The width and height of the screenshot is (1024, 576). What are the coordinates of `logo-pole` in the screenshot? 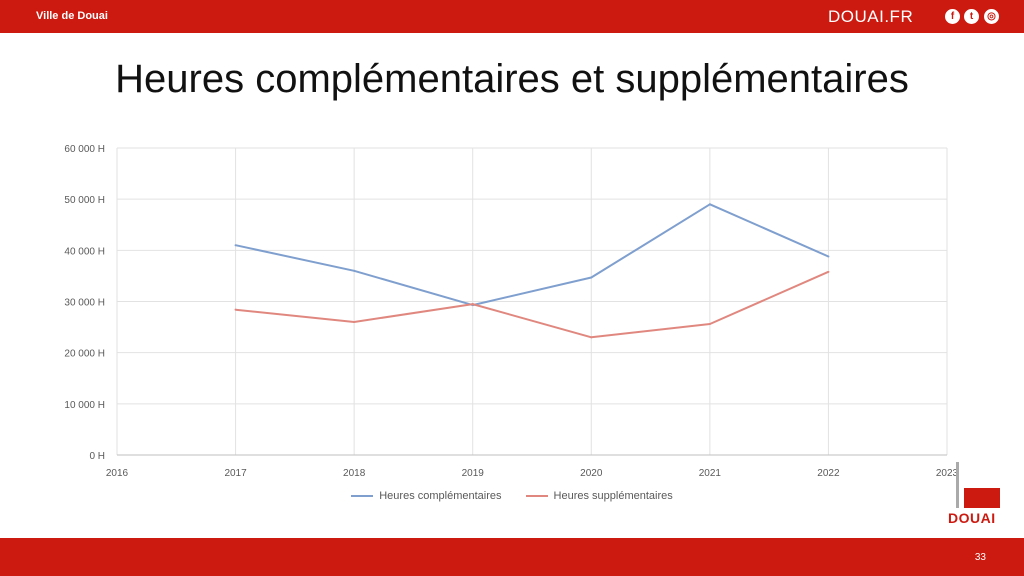 It's located at (957, 485).